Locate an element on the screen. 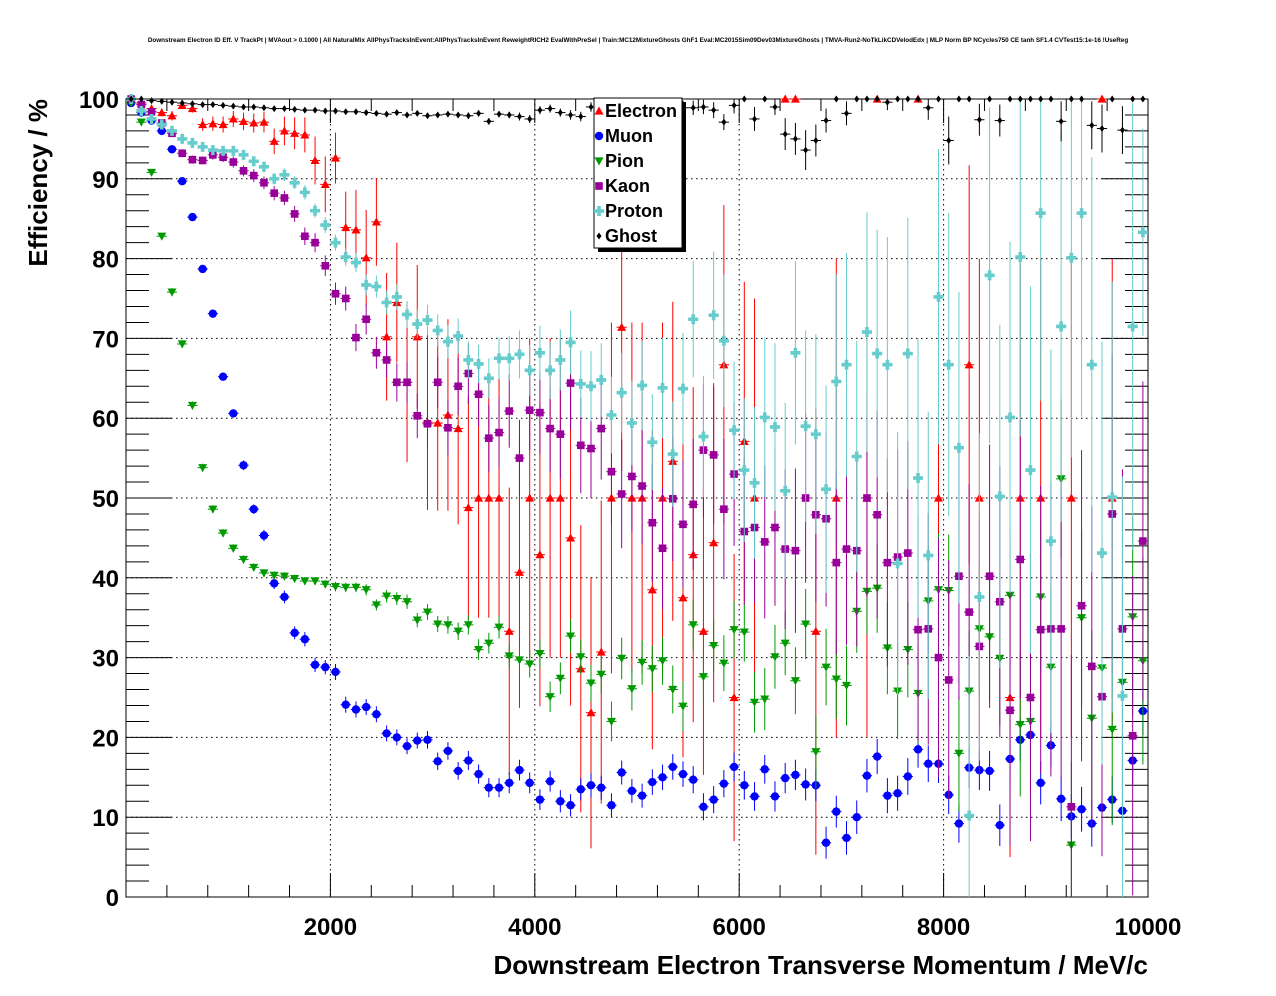 The width and height of the screenshot is (1276, 996). x-tick-label: 2000 is located at coordinates (330, 927).